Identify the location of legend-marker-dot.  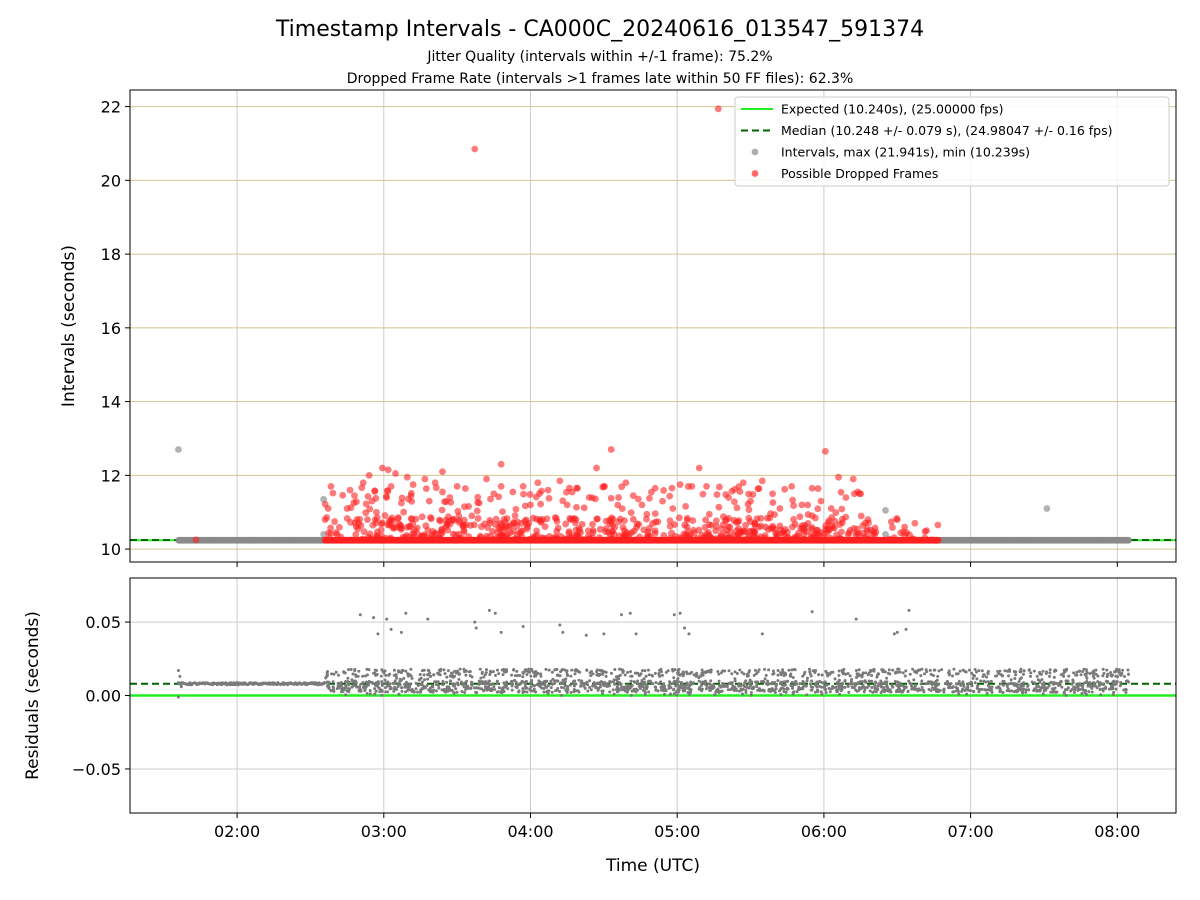
(755, 173).